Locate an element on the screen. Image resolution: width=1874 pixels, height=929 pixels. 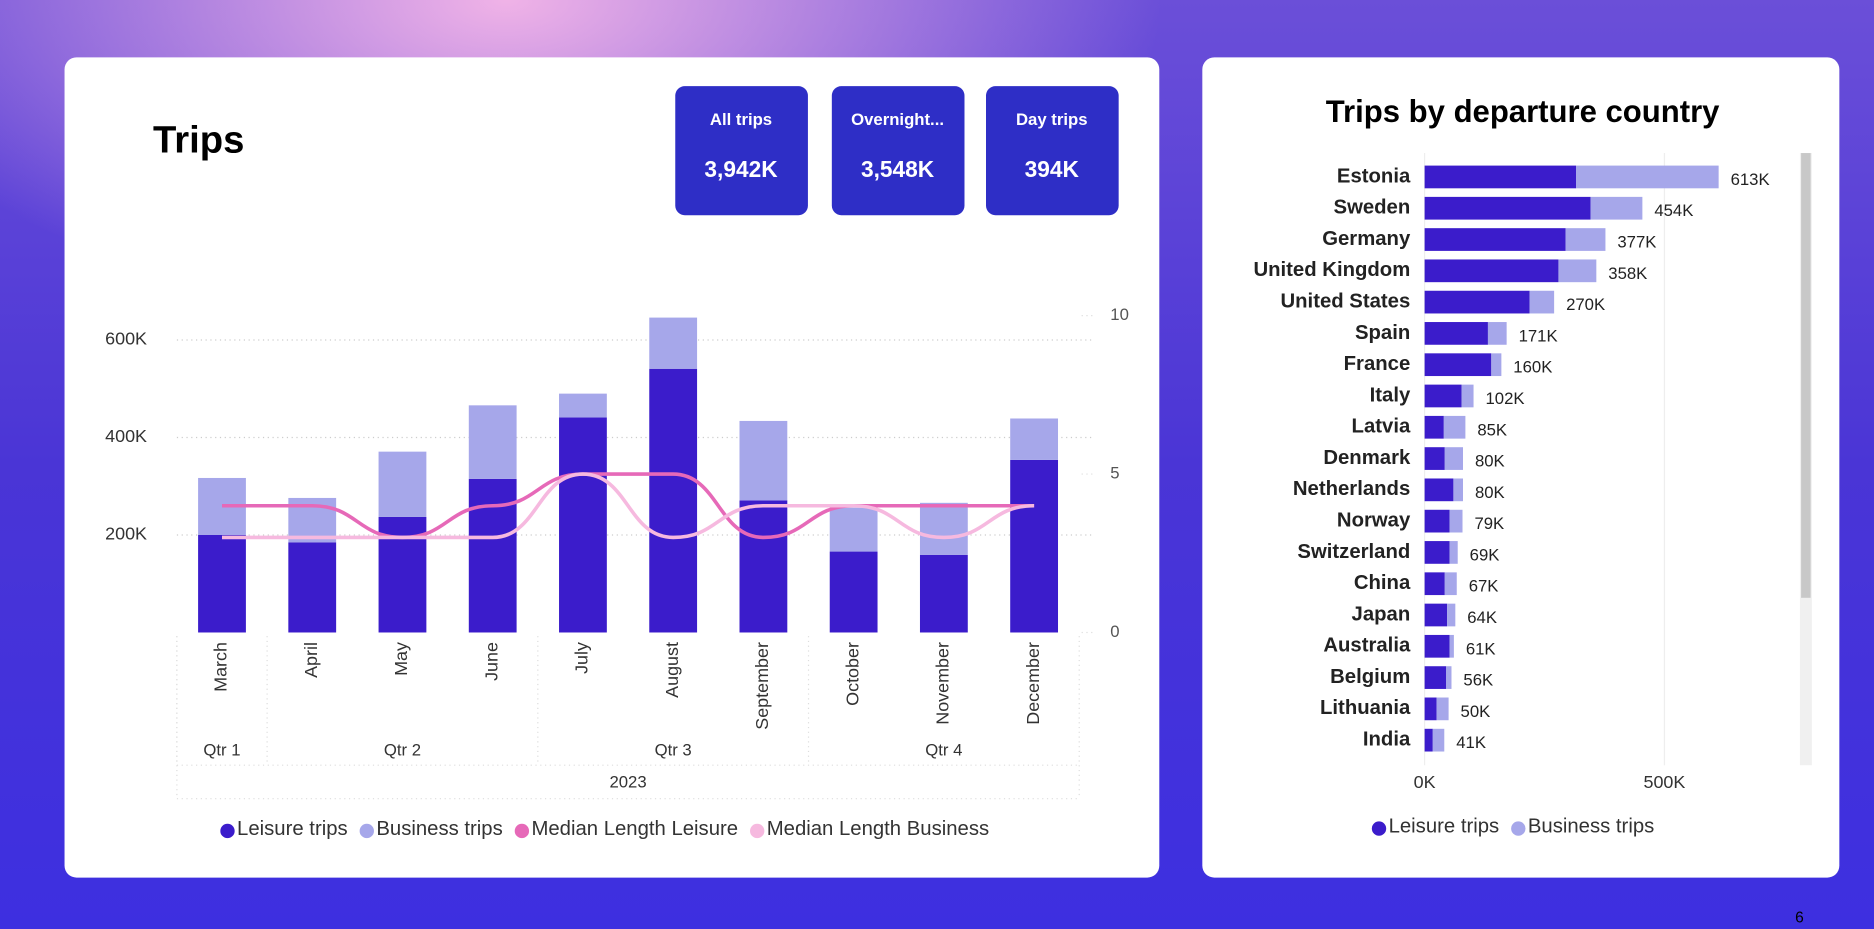
category-label: Spain is located at coordinates (1382, 333).